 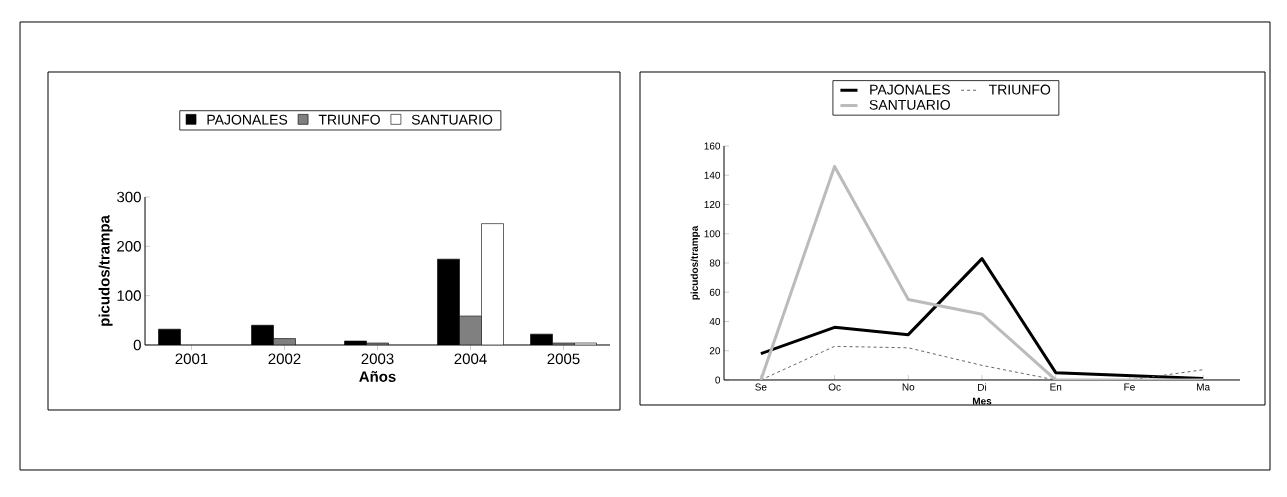 What do you see at coordinates (377, 359) in the screenshot?
I see `x-tick-label: 2003` at bounding box center [377, 359].